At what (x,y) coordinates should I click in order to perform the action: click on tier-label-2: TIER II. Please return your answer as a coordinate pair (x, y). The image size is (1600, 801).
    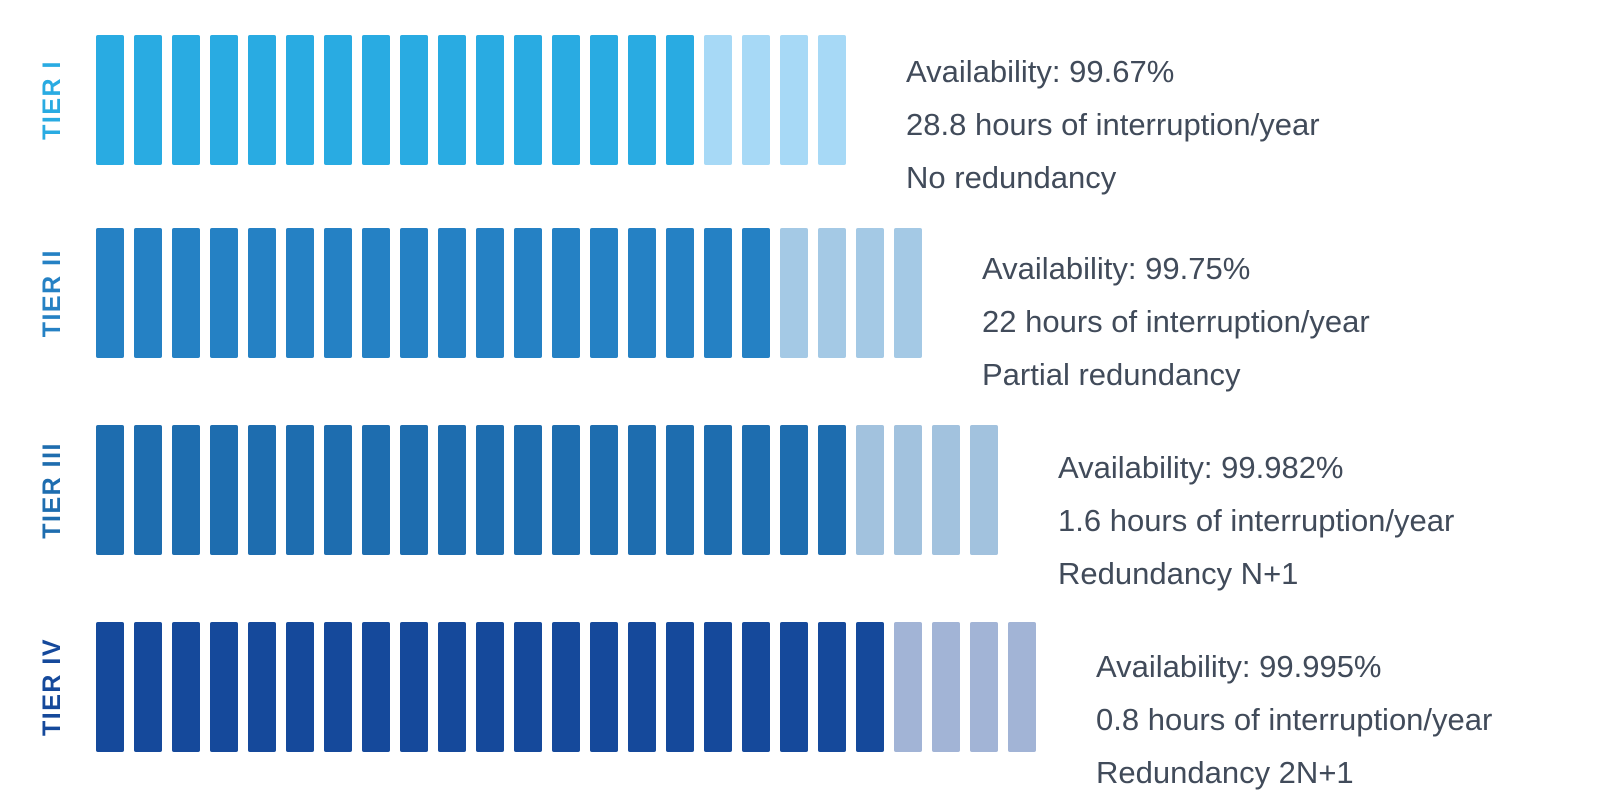
    Looking at the image, I should click on (51, 293).